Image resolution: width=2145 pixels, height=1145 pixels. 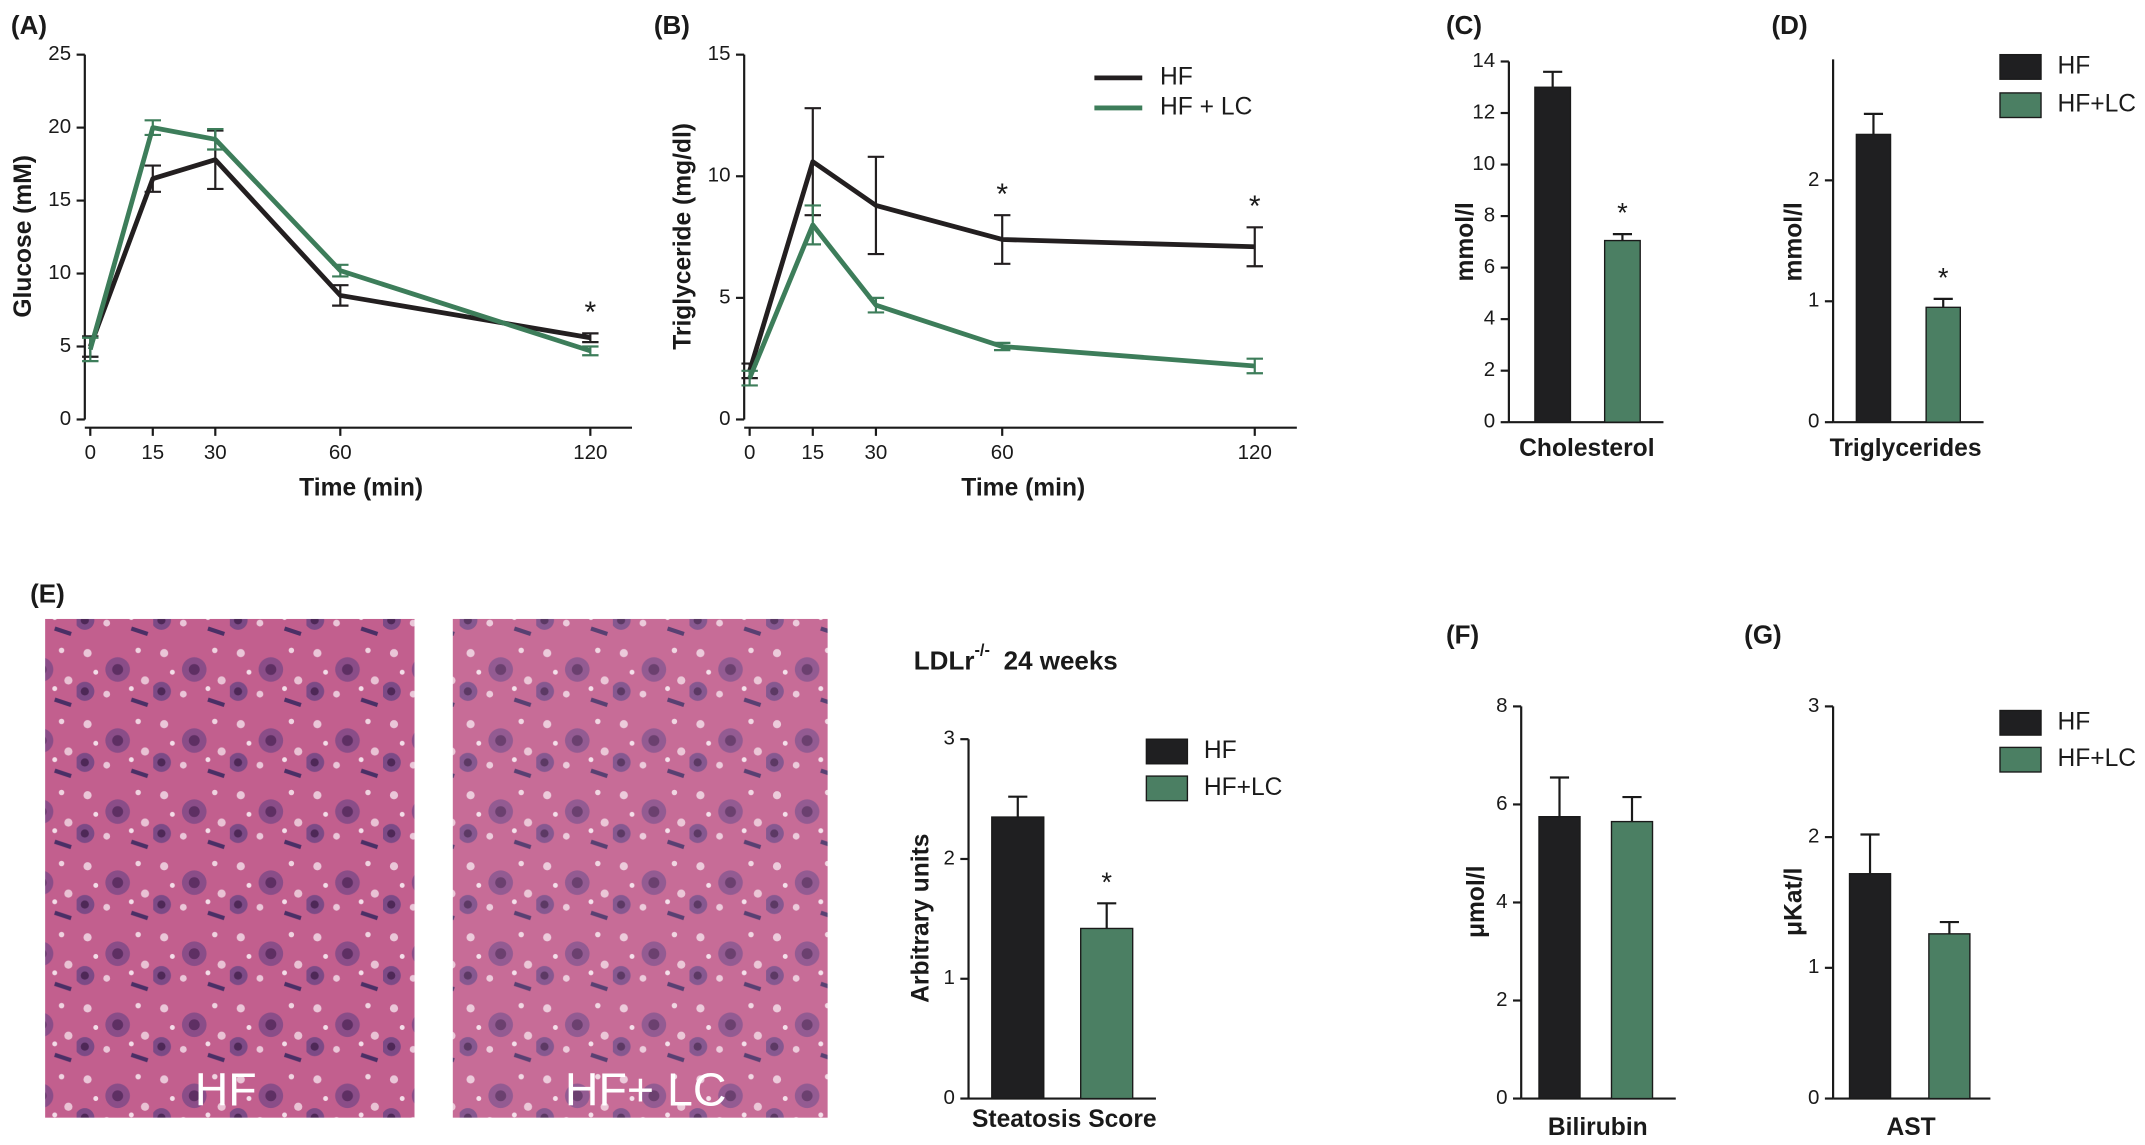 I want to click on x-axis-label: AST, so click(x=1910, y=1127).